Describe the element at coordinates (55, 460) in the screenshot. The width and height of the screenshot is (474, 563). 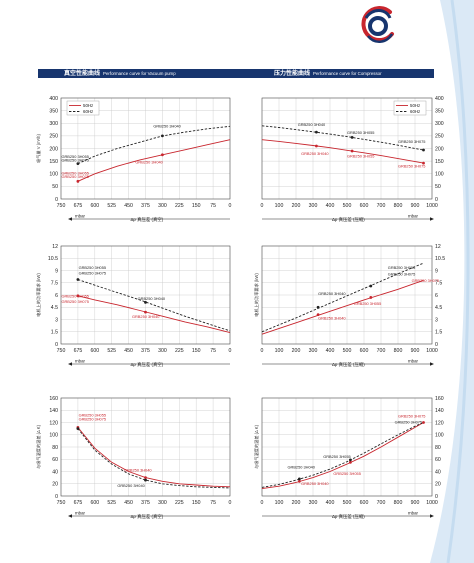
I see `y-tick-label: 60` at that location.